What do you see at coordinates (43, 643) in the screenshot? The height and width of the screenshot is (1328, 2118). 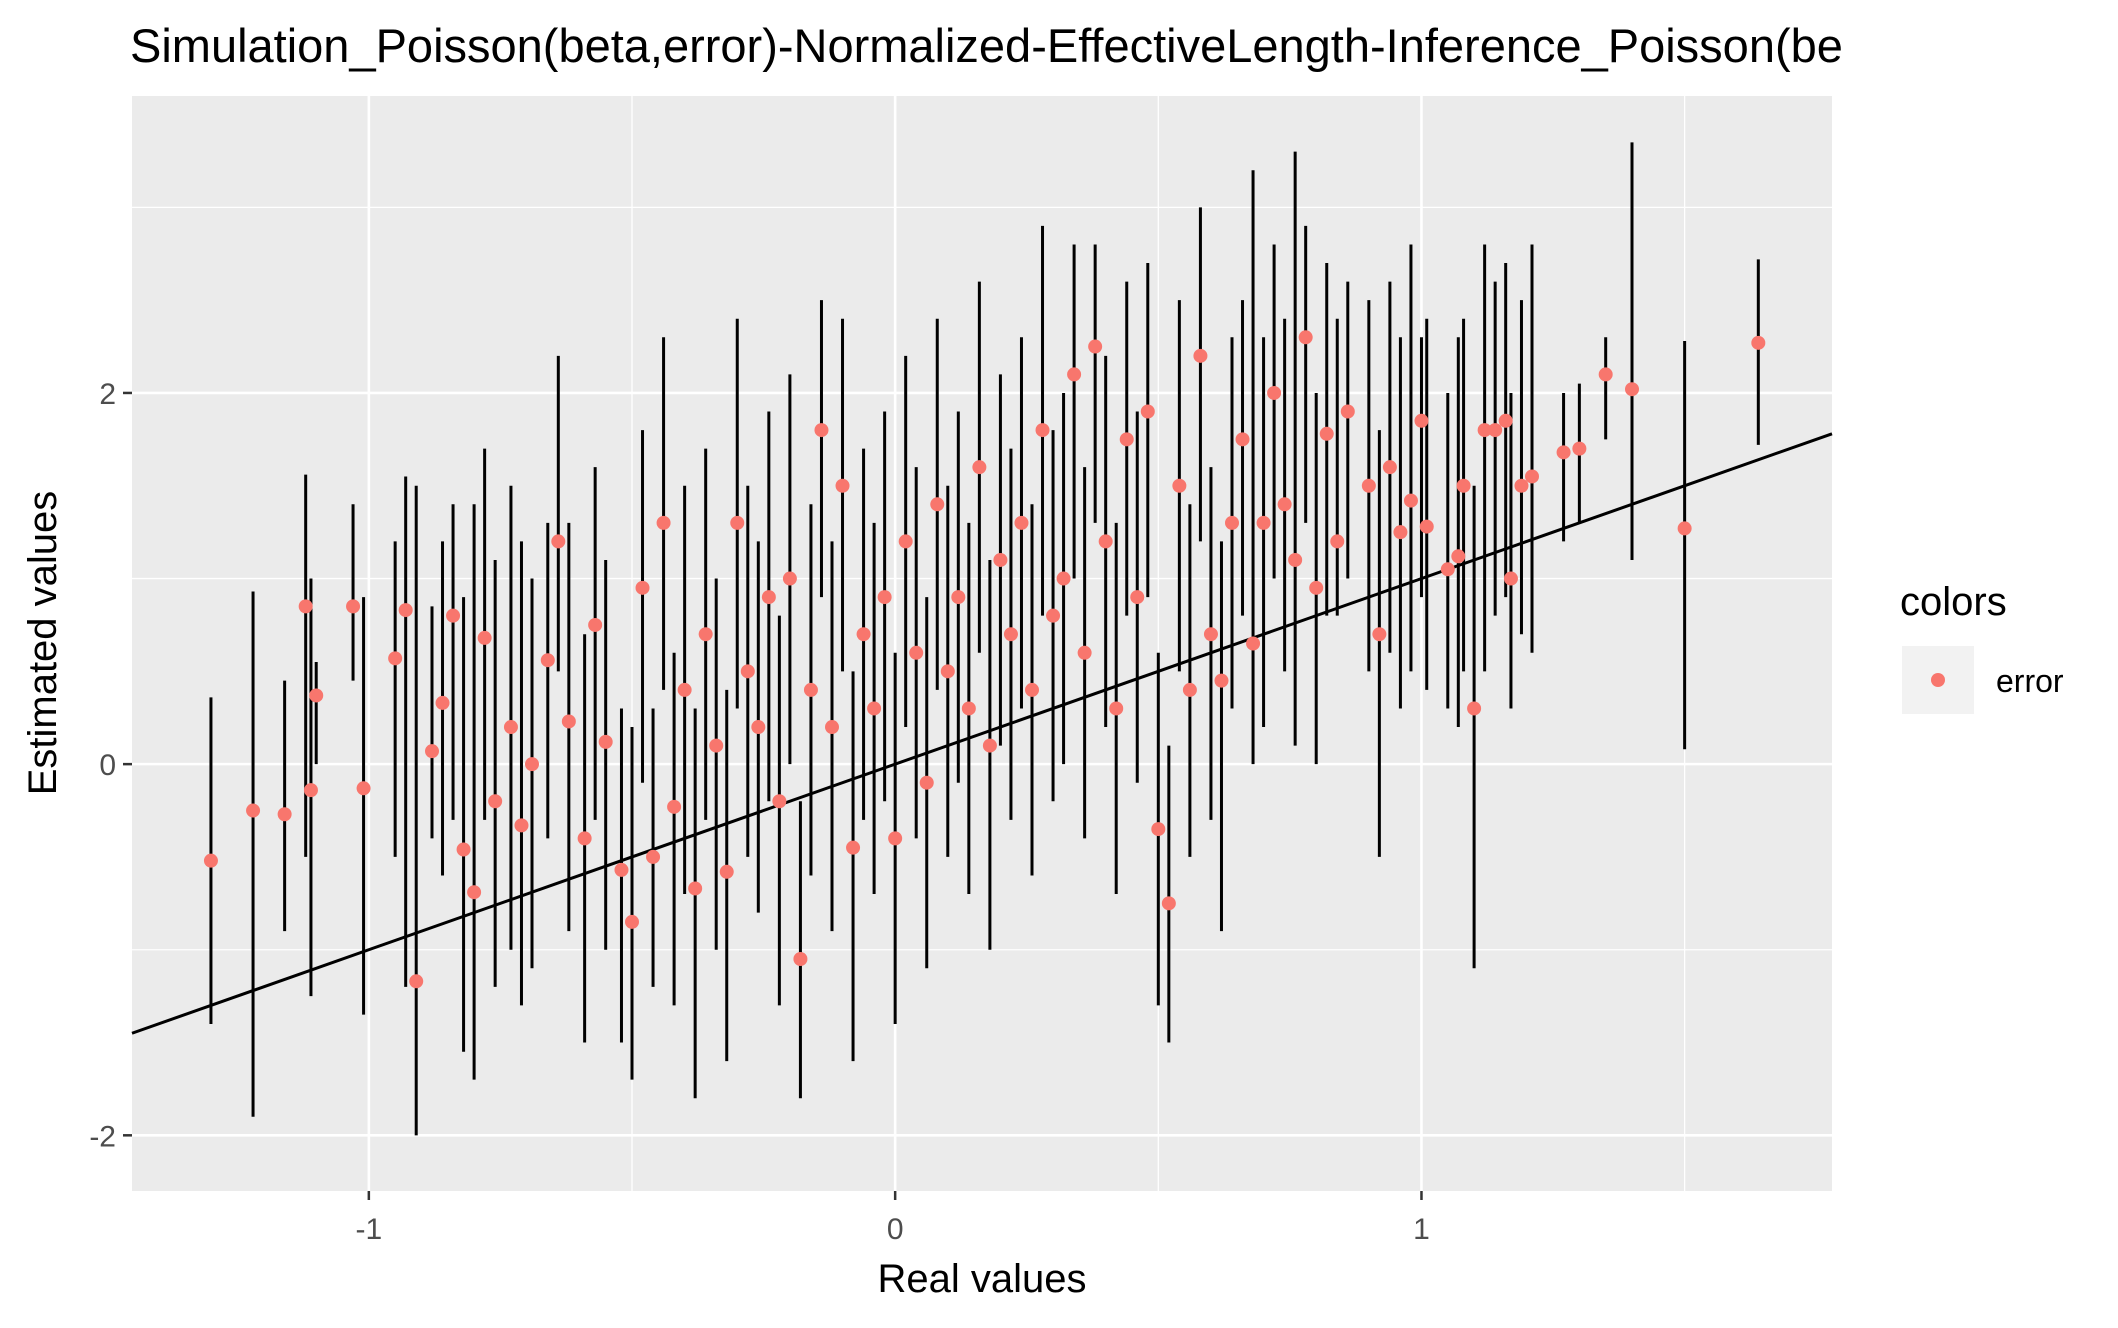 I see `y-axis-title: Estimated values` at bounding box center [43, 643].